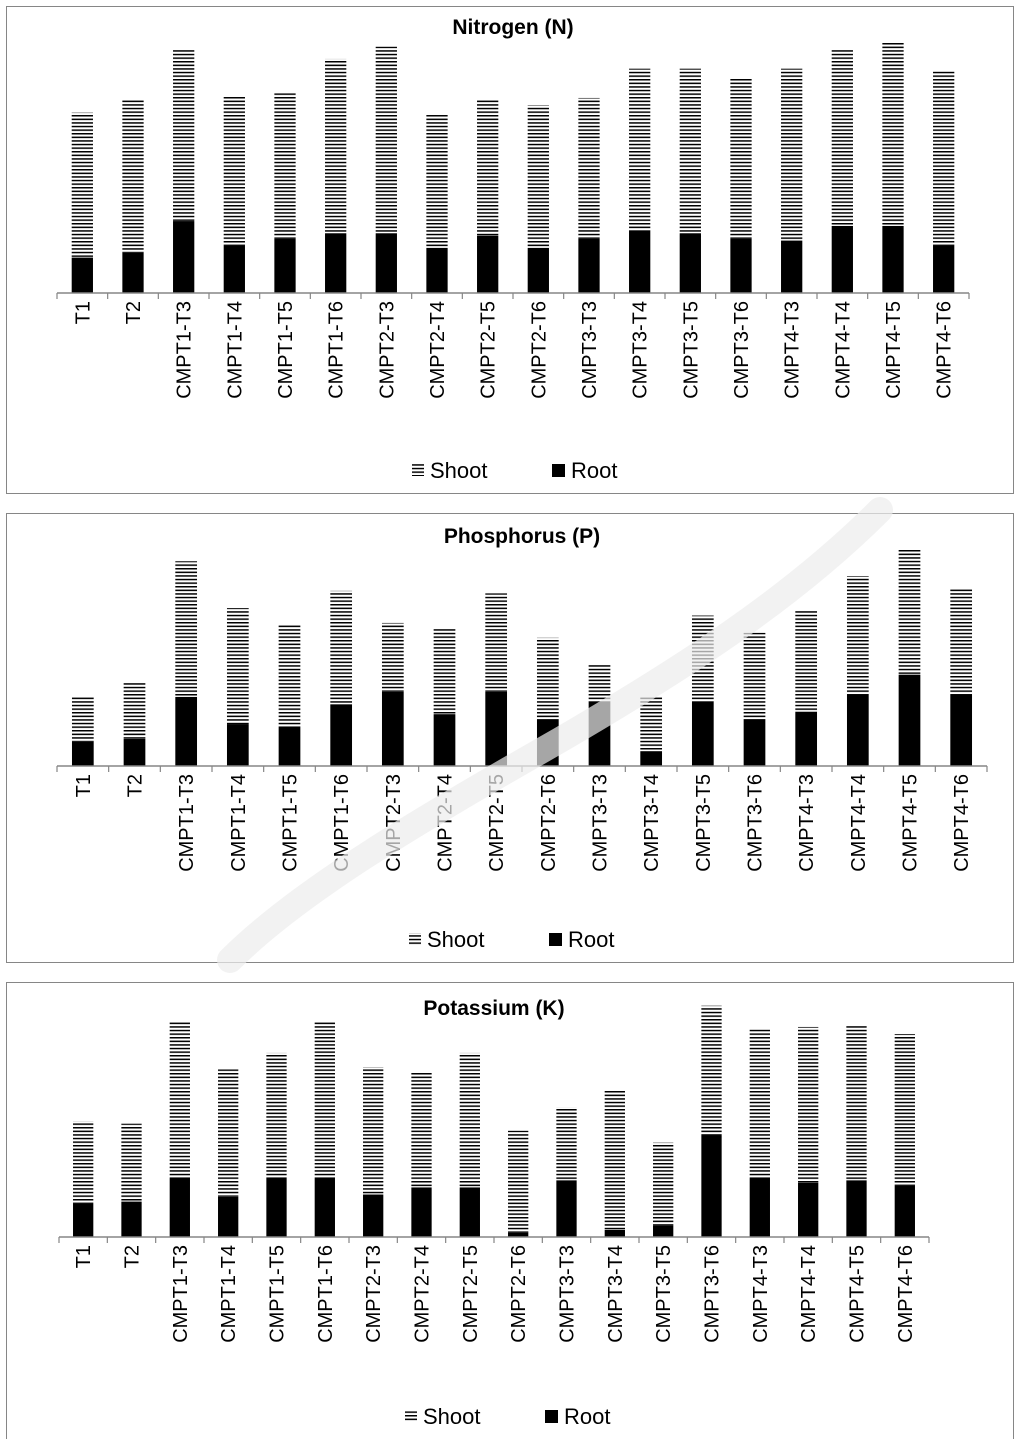 This screenshot has width=1014, height=1440. Describe the element at coordinates (911, 823) in the screenshot. I see `phosphorus-x-tick-label: CMPT4-T5` at that location.